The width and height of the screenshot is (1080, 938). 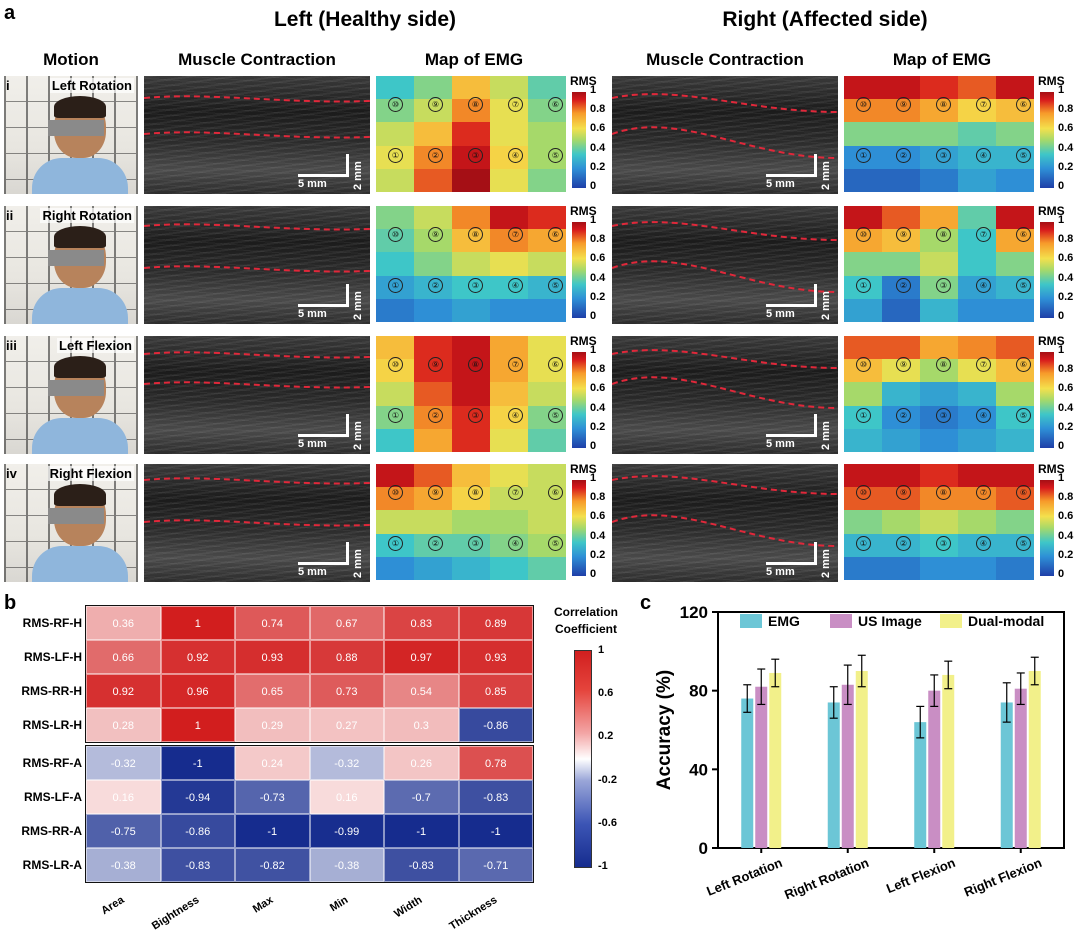 I want to click on heatmap-column-label: Bightness, so click(x=175, y=913).